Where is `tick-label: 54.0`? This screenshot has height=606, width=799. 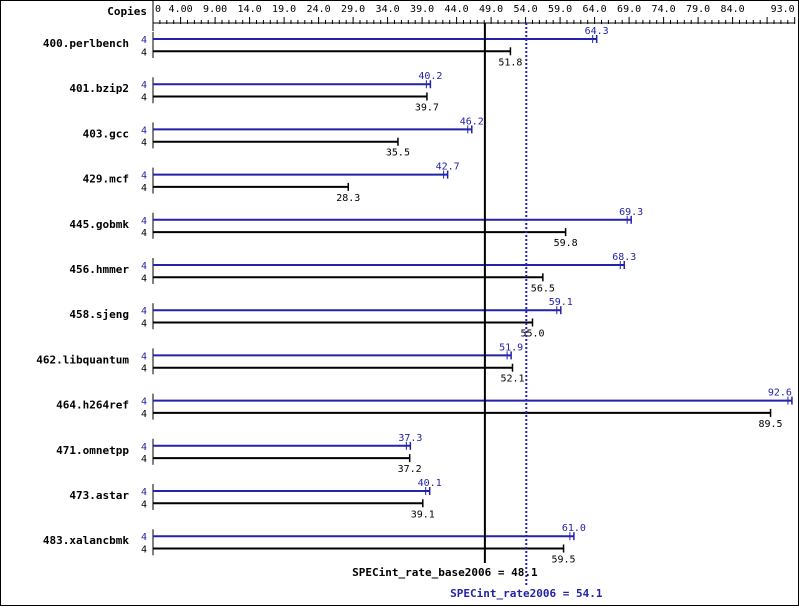 tick-label: 54.0 is located at coordinates (526, 9).